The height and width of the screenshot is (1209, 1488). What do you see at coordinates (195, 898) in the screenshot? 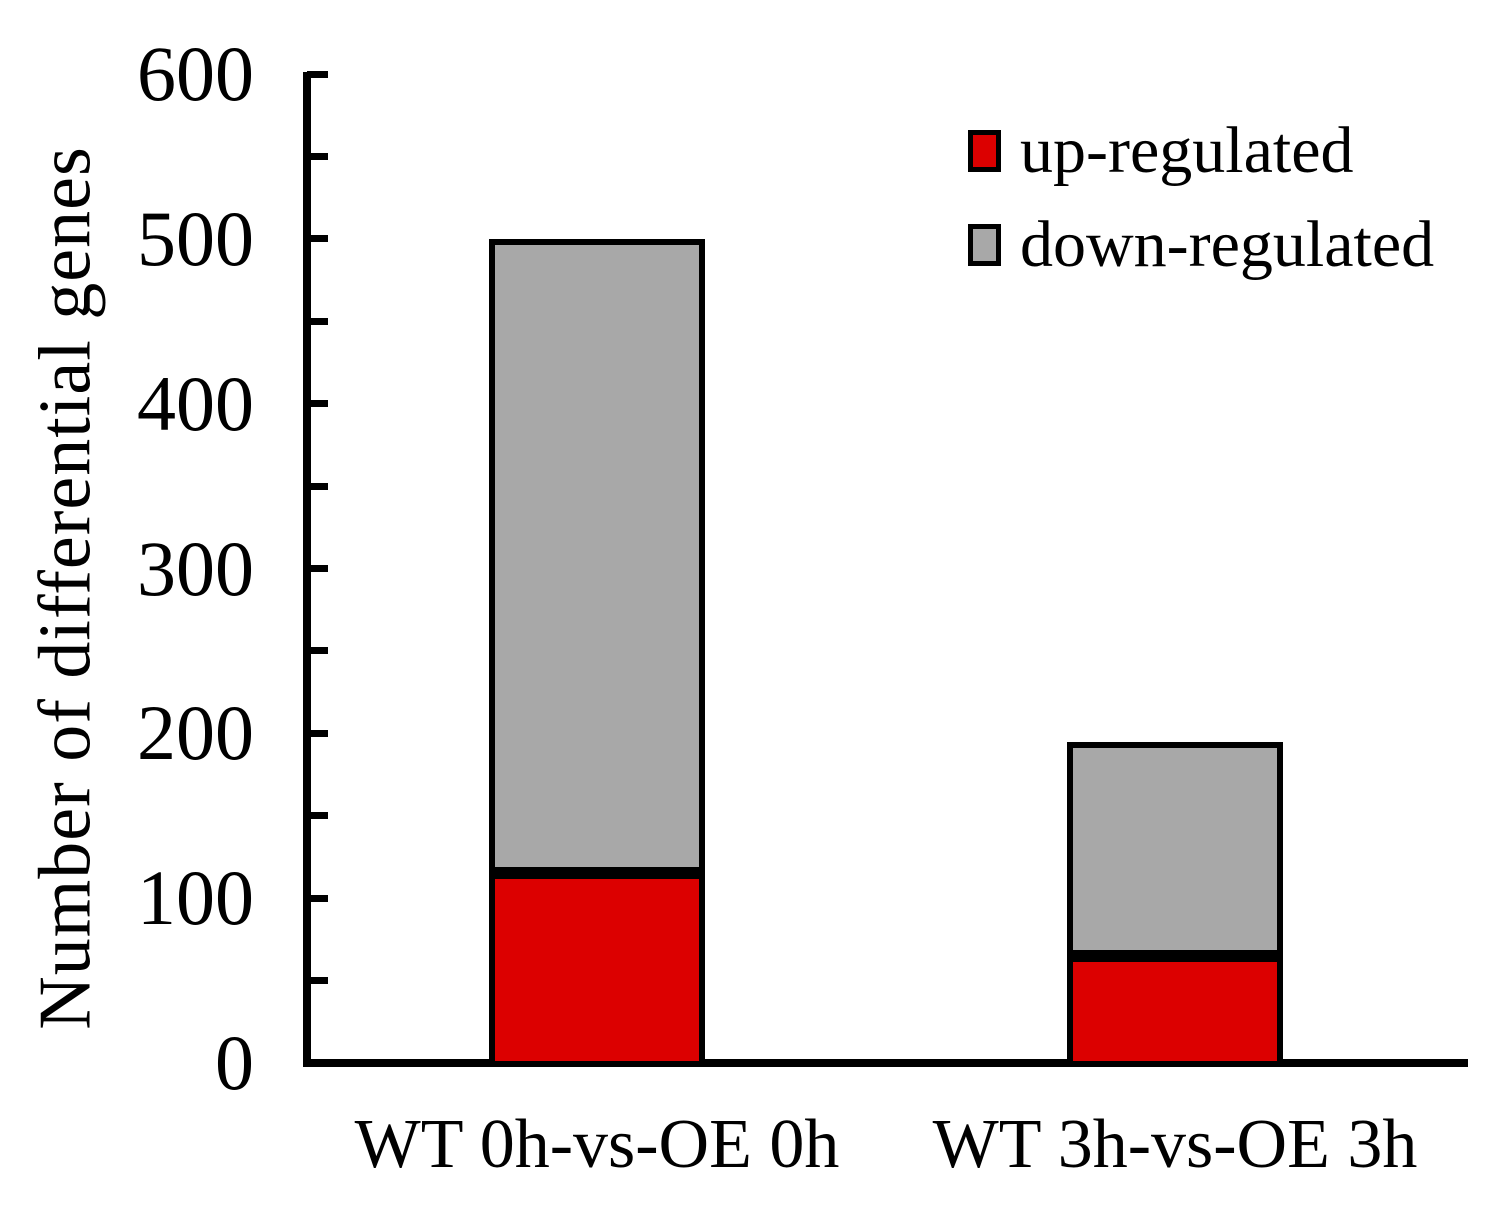
I see `y-tick-label: 100` at bounding box center [195, 898].